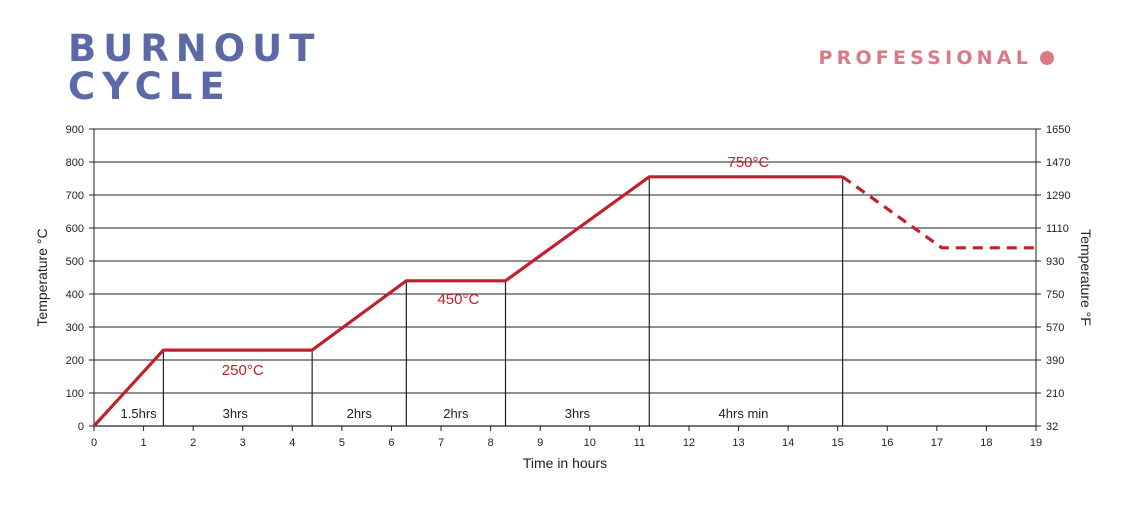 The width and height of the screenshot is (1144, 506). Describe the element at coordinates (75, 361) in the screenshot. I see `y-tick-label: 200` at that location.